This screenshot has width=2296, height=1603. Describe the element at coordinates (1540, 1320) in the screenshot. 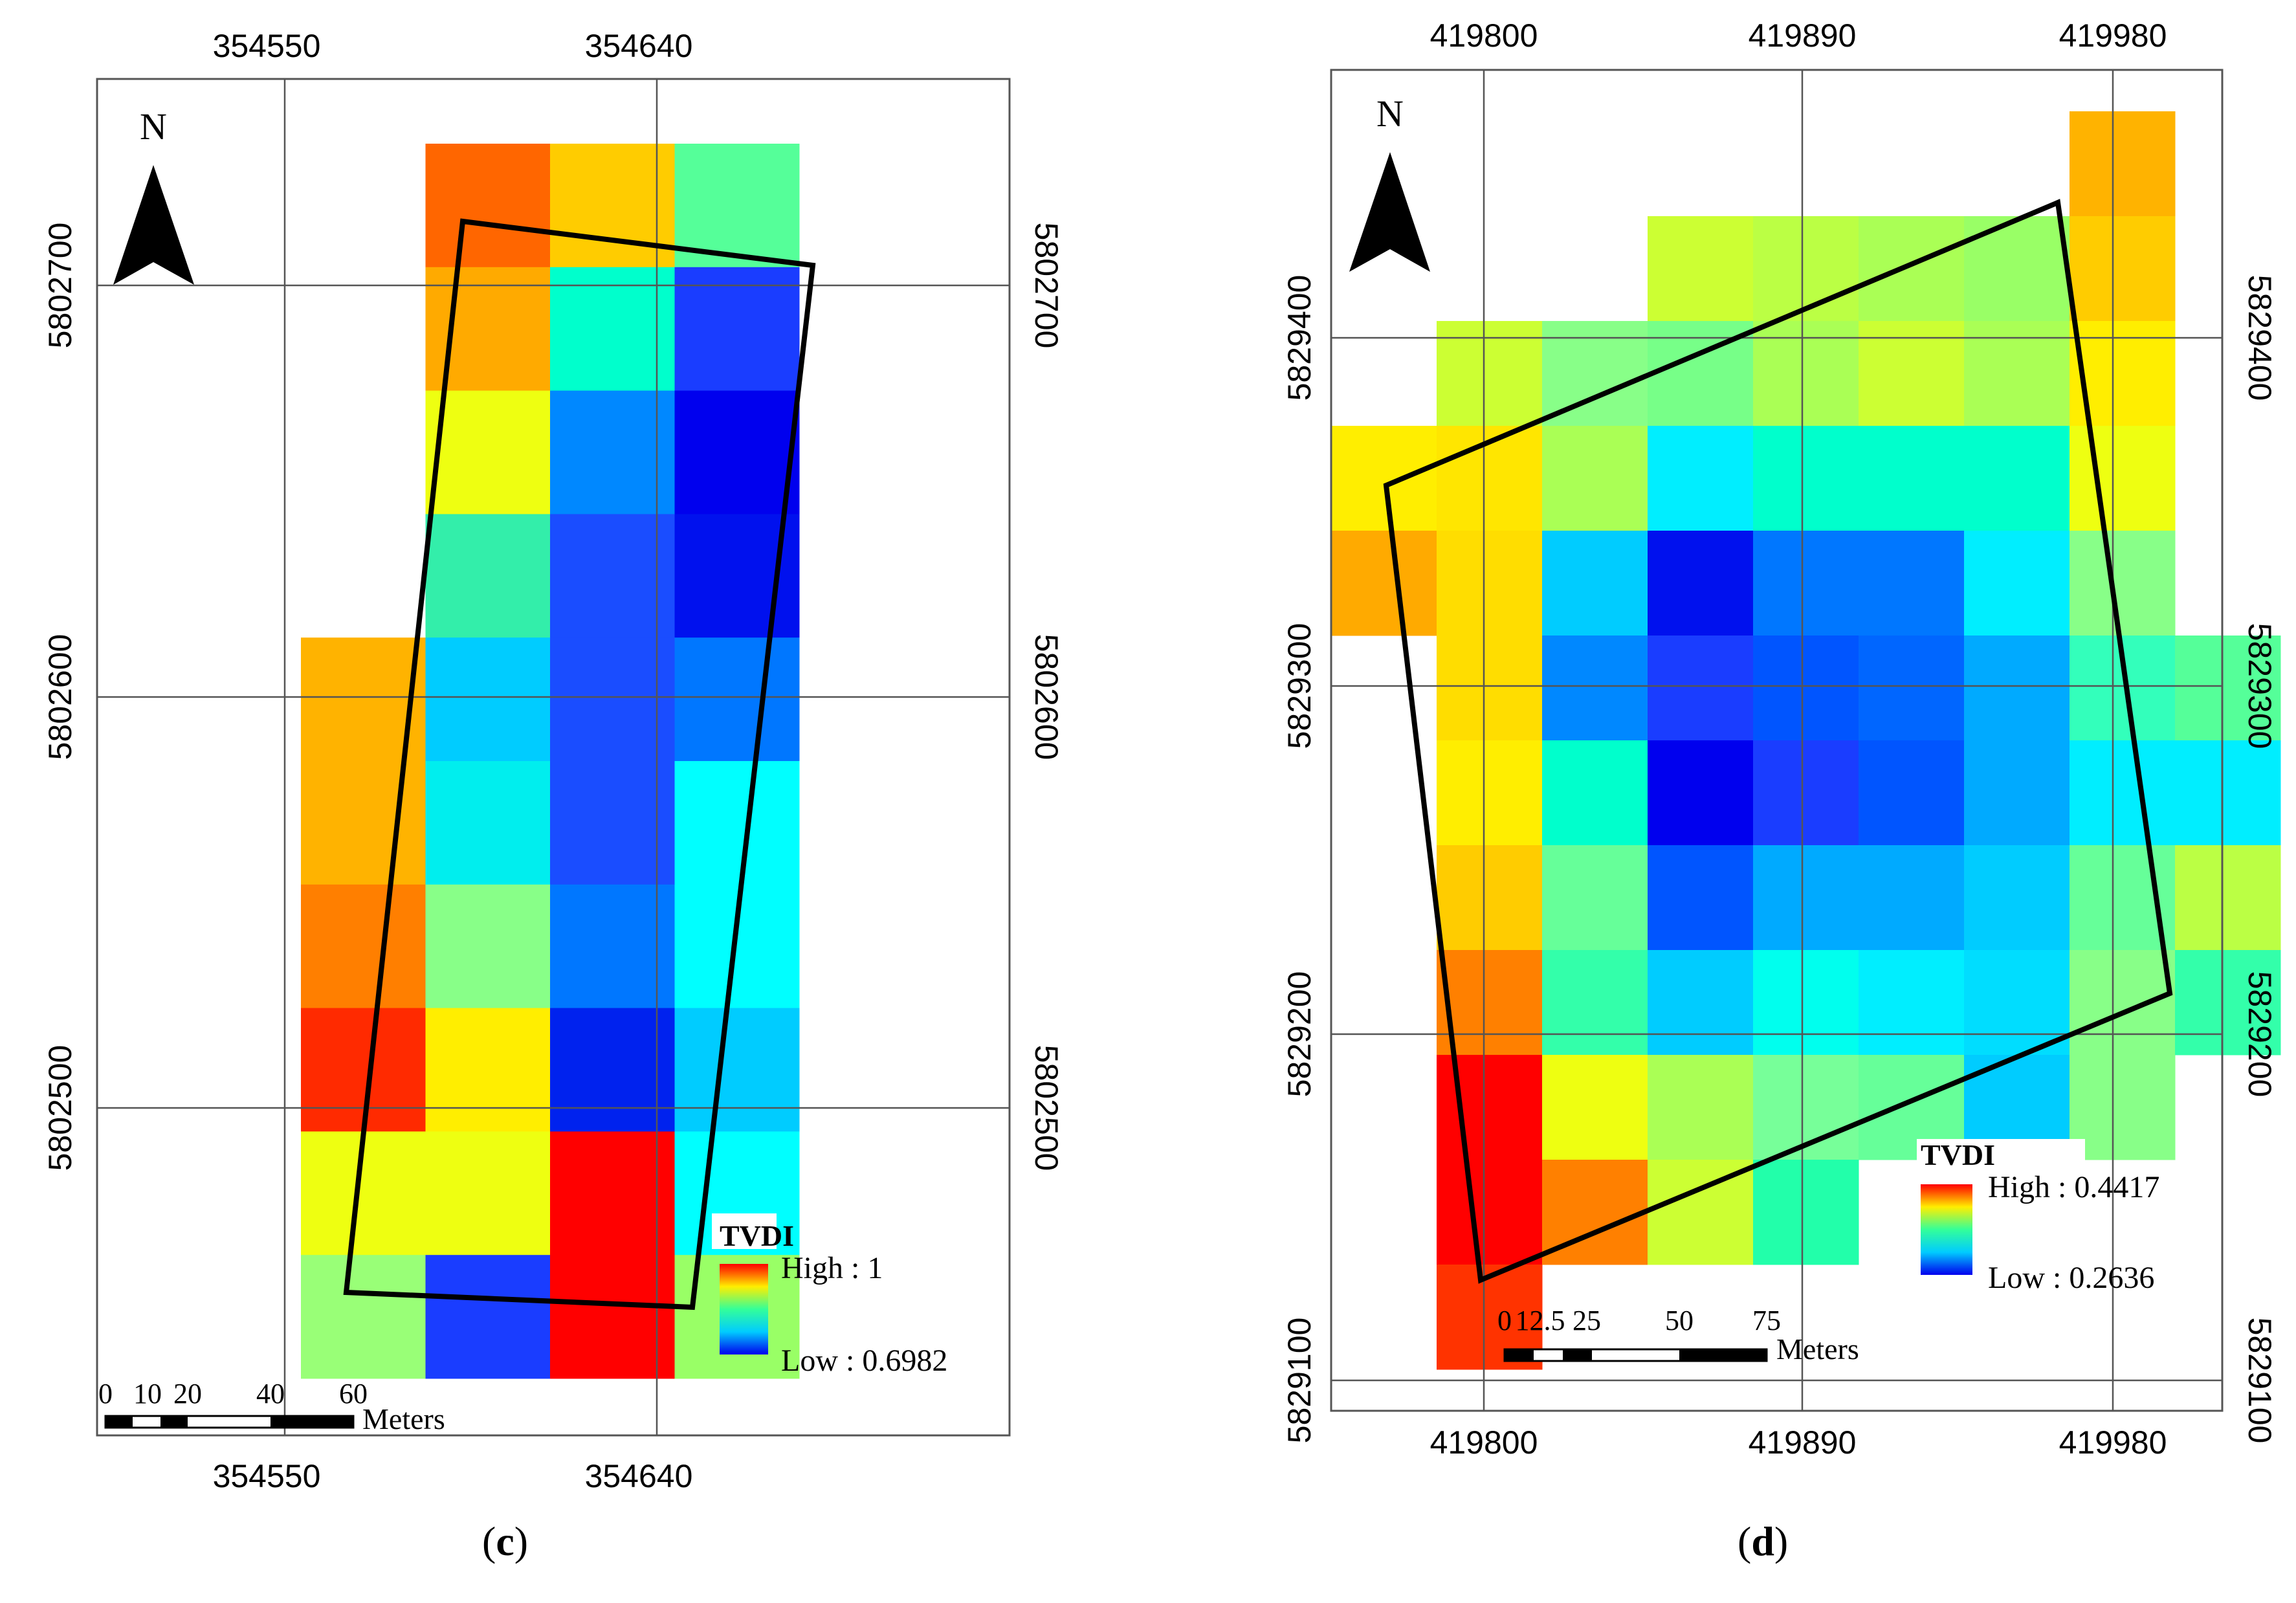

I see `scale-label-d-1: 12.5` at that location.